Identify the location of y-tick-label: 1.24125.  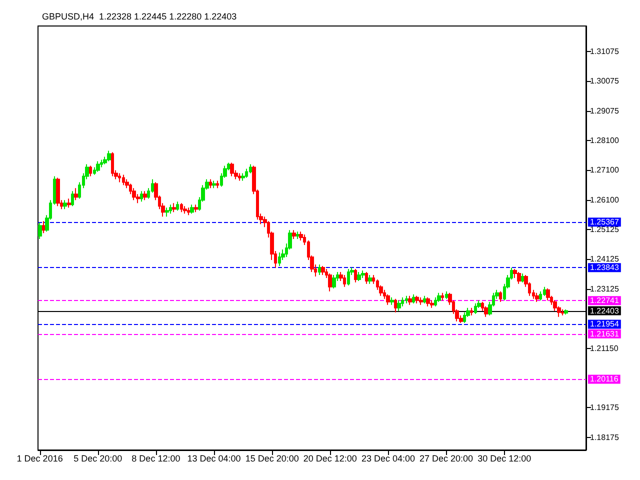
(605, 259).